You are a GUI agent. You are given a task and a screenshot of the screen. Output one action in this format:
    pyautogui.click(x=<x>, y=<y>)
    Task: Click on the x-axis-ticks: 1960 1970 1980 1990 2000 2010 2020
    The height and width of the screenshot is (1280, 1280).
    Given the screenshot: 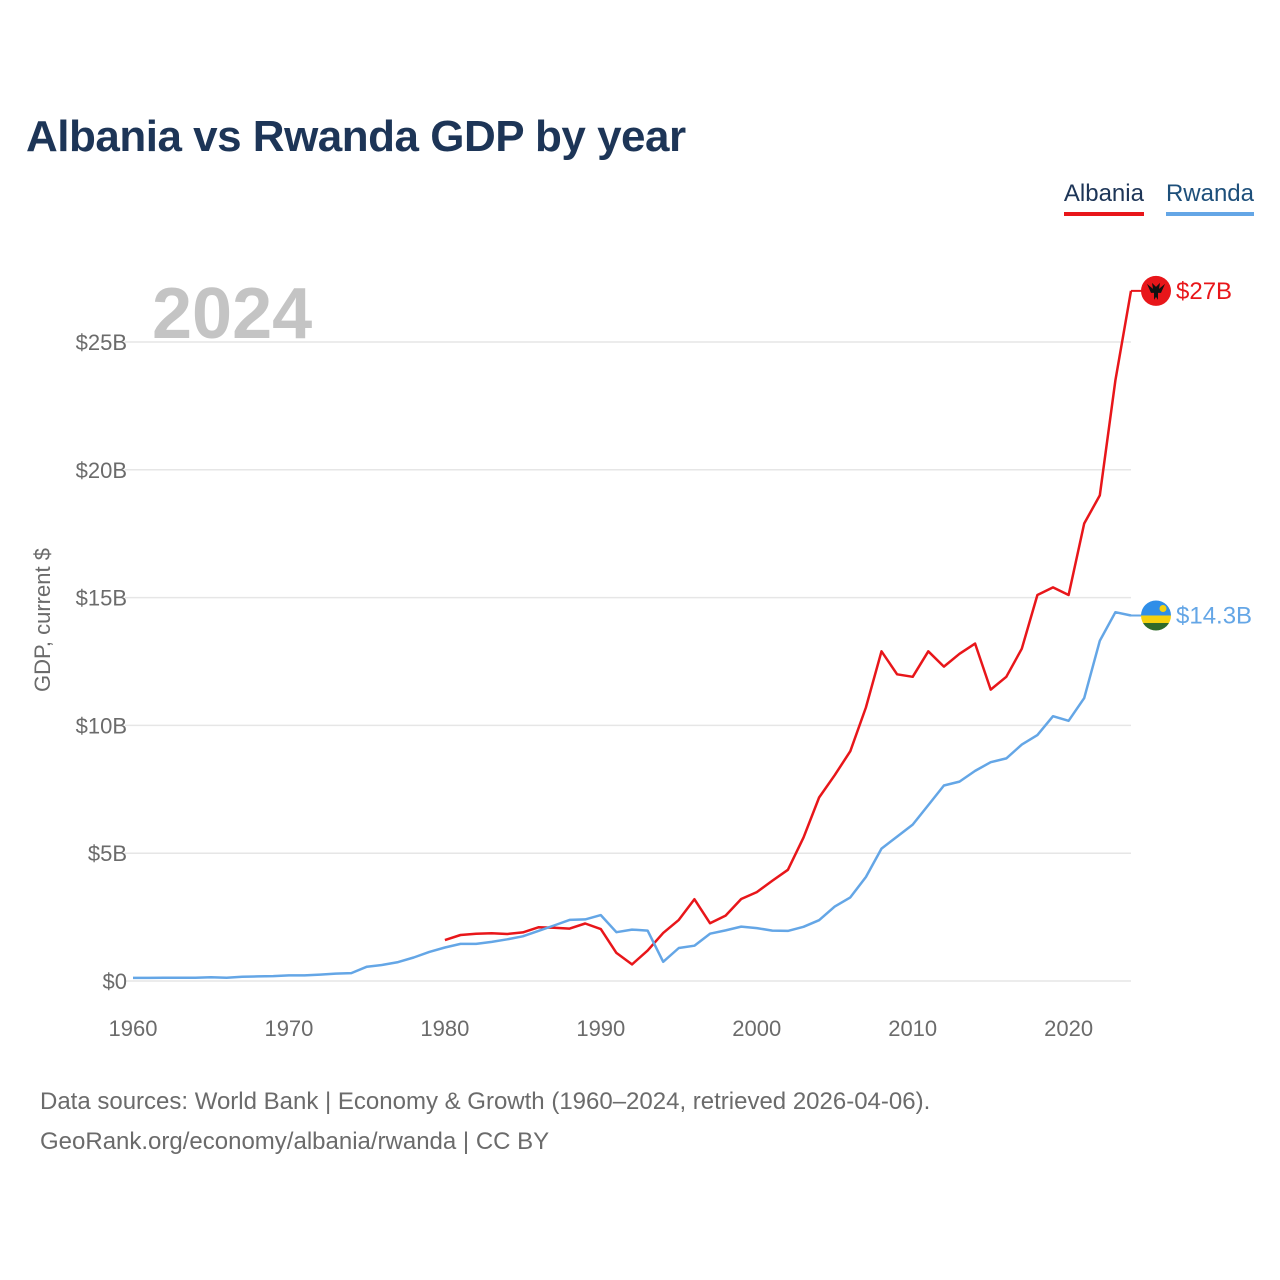 What is the action you would take?
    pyautogui.click(x=601, y=1028)
    